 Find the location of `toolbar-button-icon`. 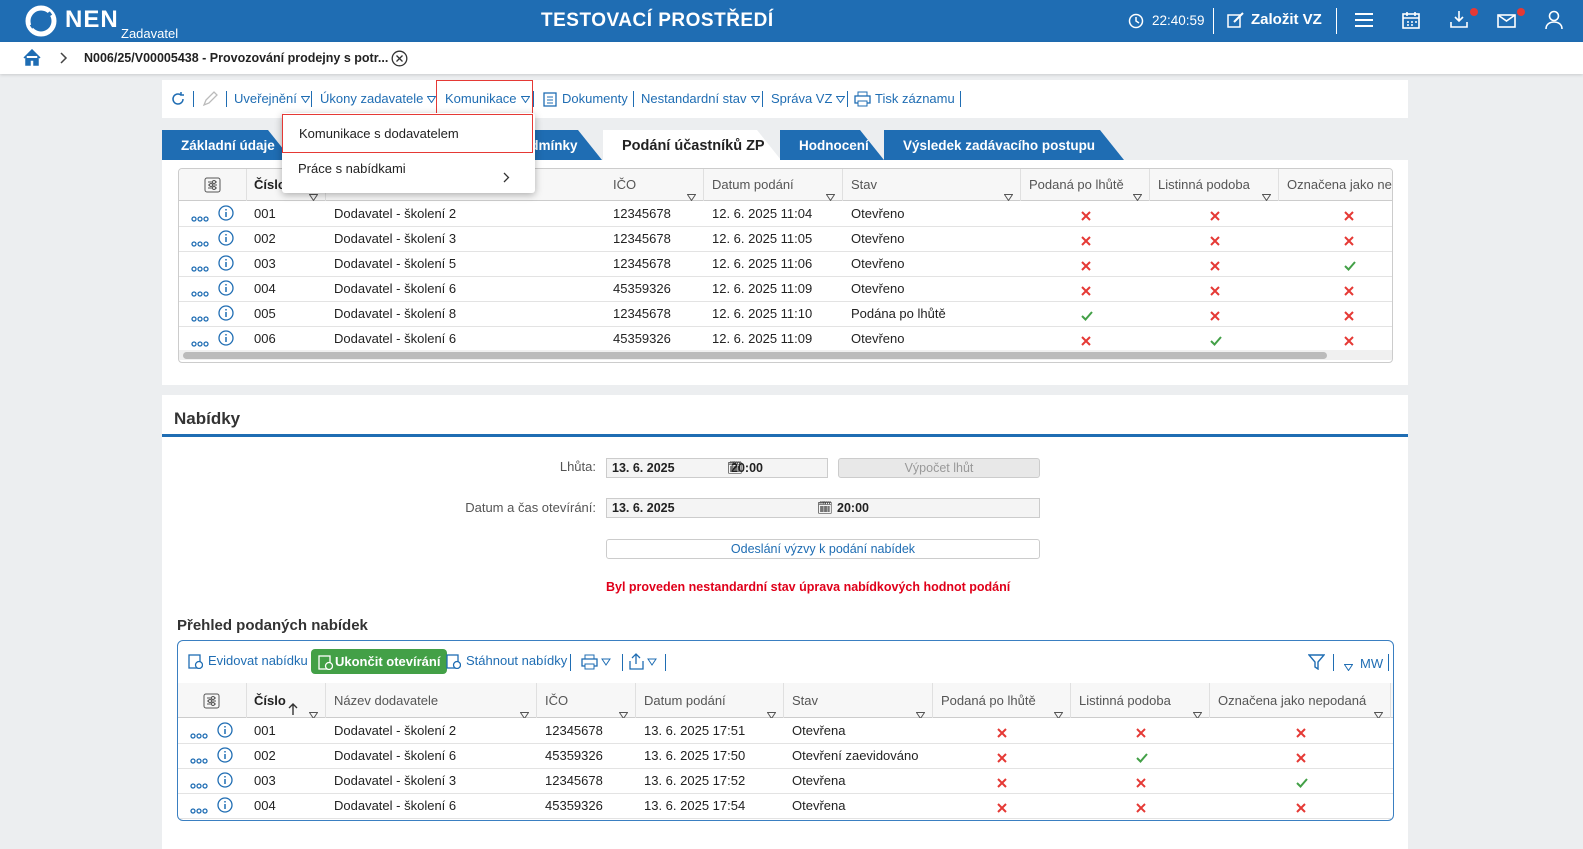

toolbar-button-icon is located at coordinates (453, 663).